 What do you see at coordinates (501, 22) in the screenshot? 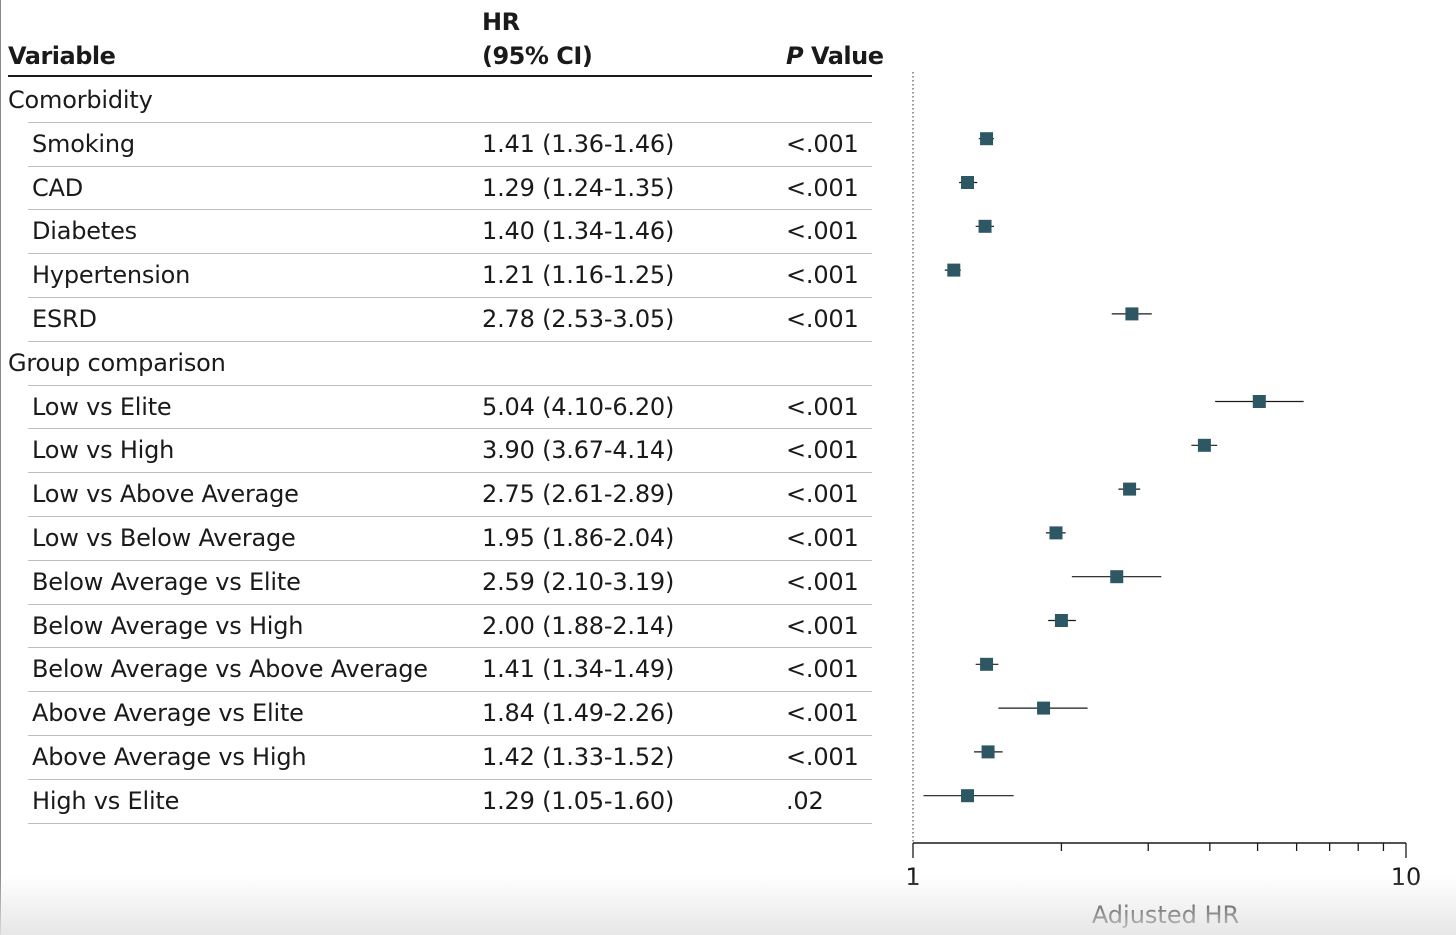
I see `header-hr-line1: HR` at bounding box center [501, 22].